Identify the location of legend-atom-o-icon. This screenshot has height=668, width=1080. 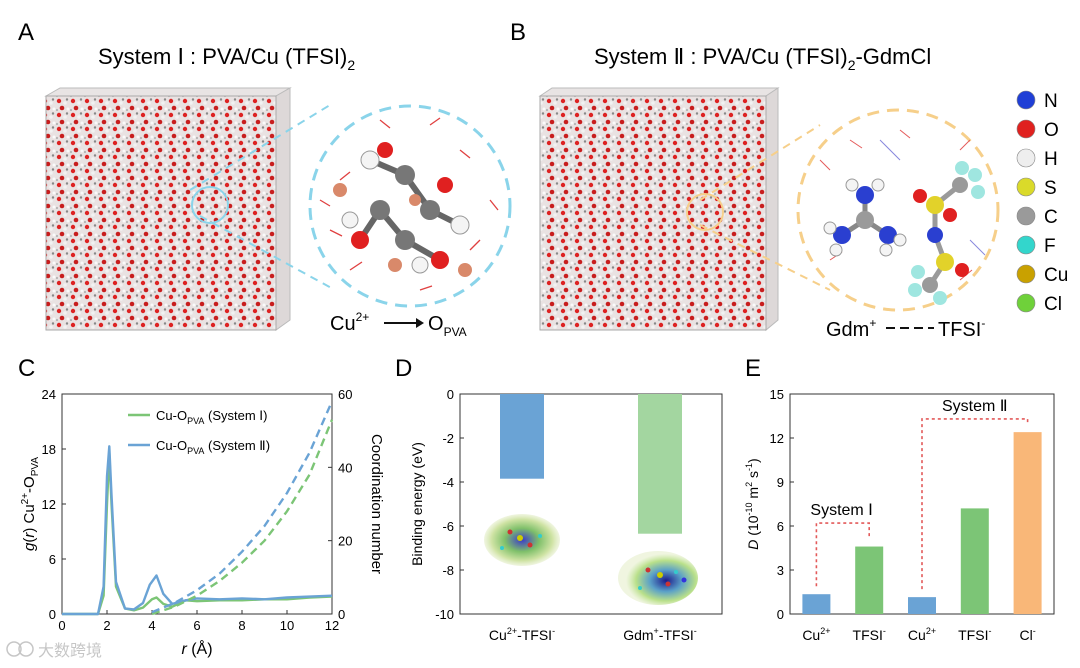
(1026, 129).